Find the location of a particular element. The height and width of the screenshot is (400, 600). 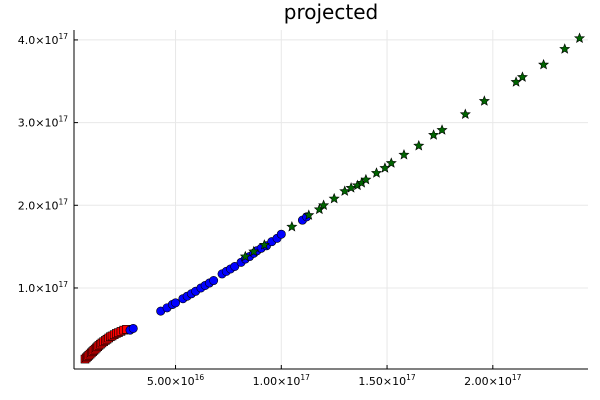

y-tick-label: 3.0×10¹⁷ is located at coordinates (43, 122).